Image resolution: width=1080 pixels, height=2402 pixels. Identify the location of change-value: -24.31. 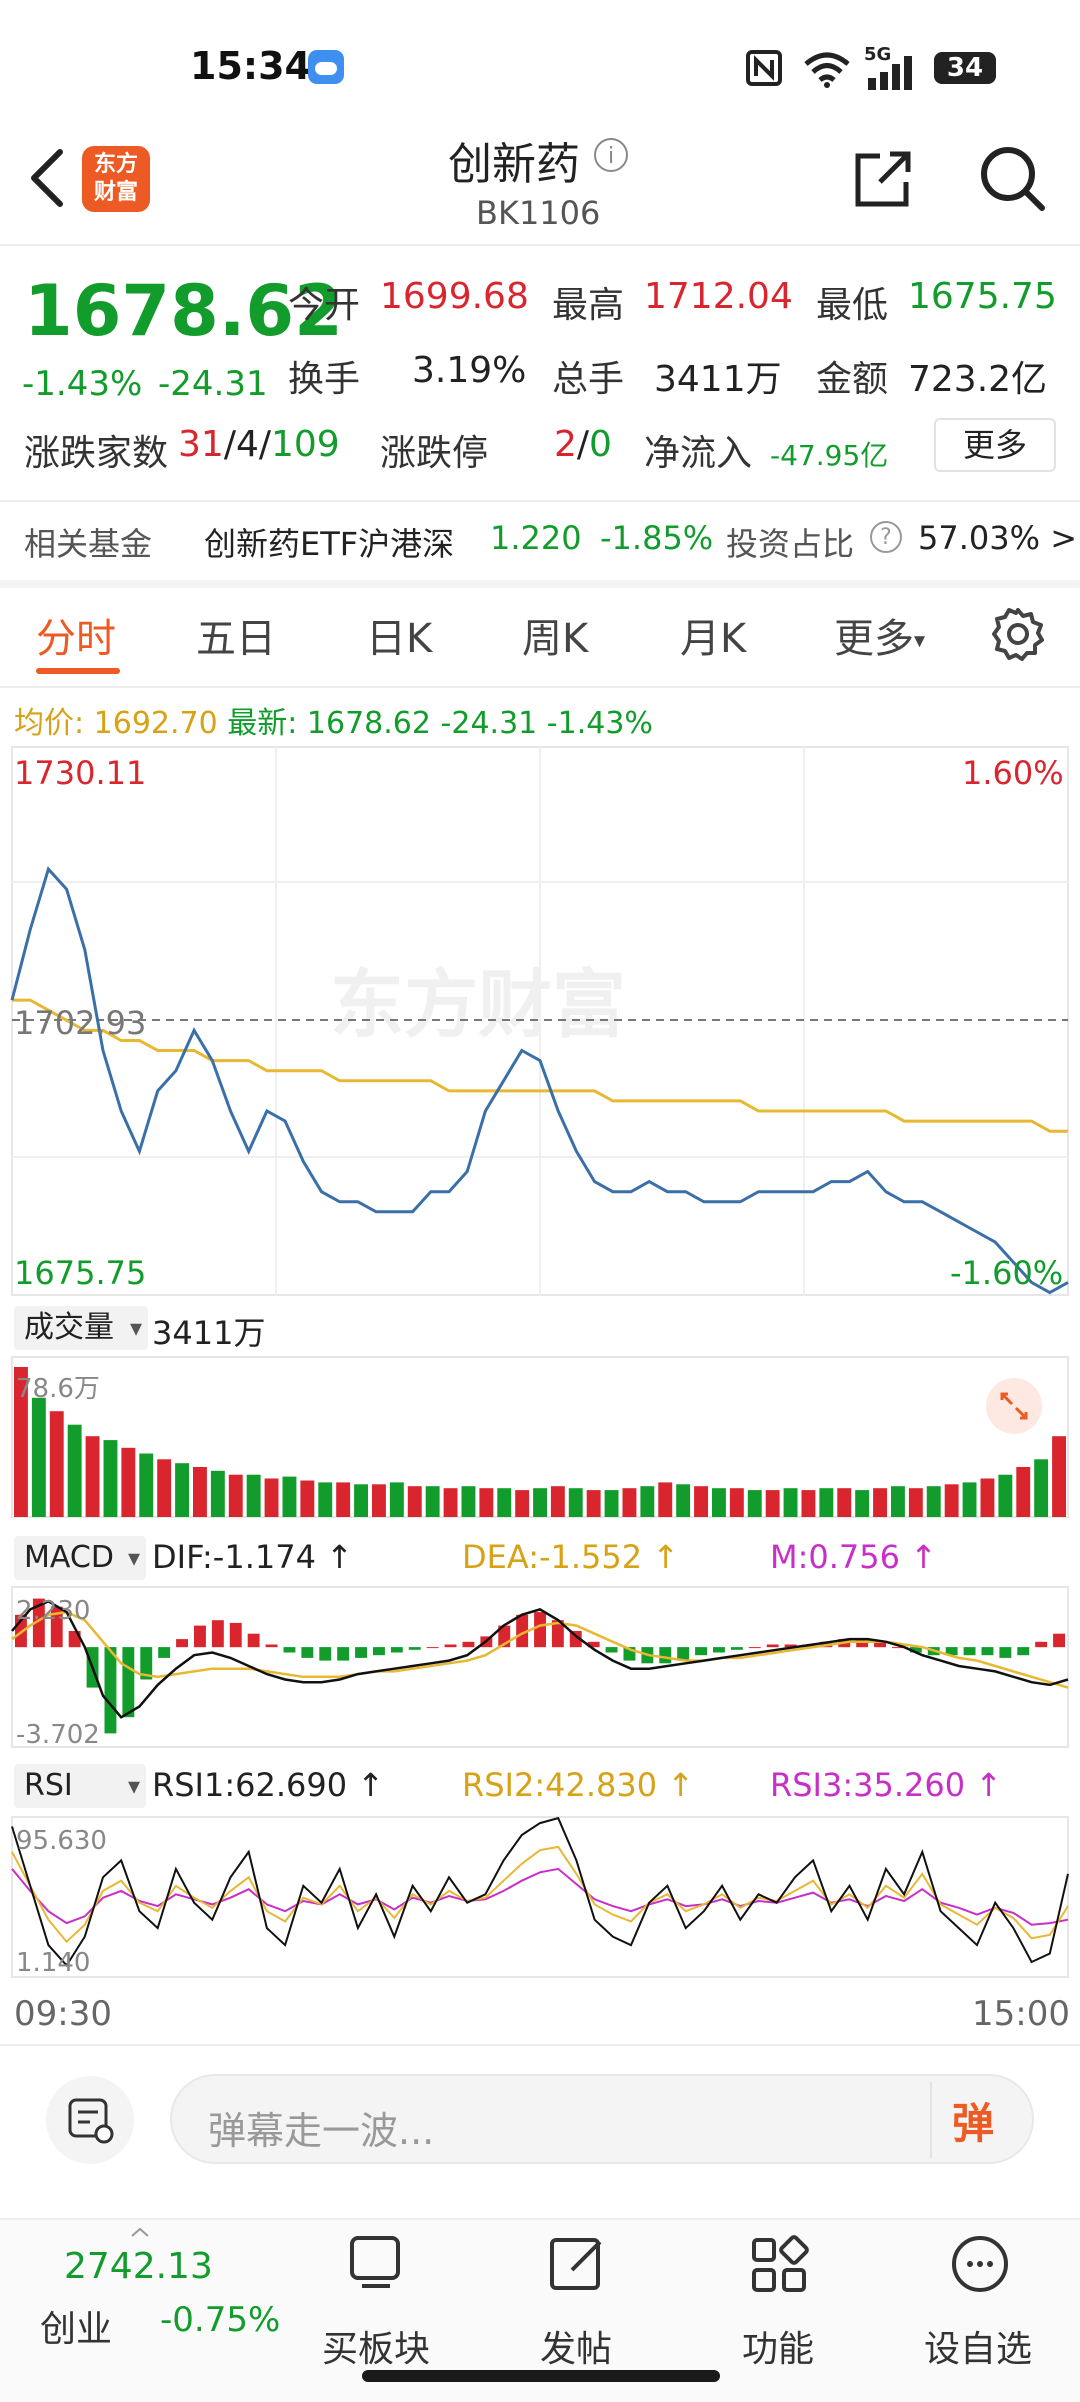
(213, 384).